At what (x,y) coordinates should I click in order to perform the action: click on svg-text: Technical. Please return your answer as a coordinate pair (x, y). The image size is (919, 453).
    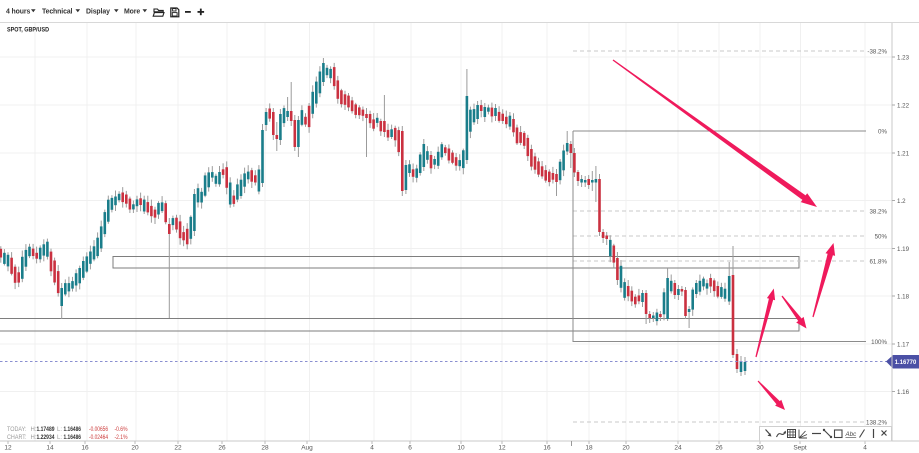
    Looking at the image, I should click on (57, 12).